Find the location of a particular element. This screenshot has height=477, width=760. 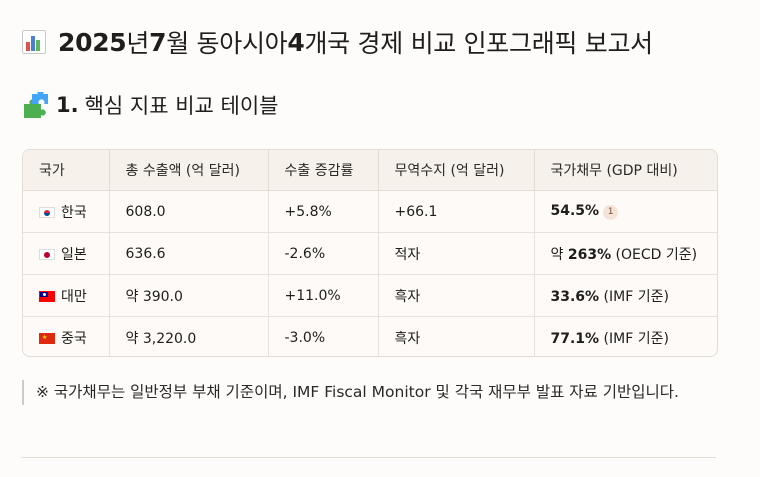

exports-cell: 608.0 is located at coordinates (189, 211).